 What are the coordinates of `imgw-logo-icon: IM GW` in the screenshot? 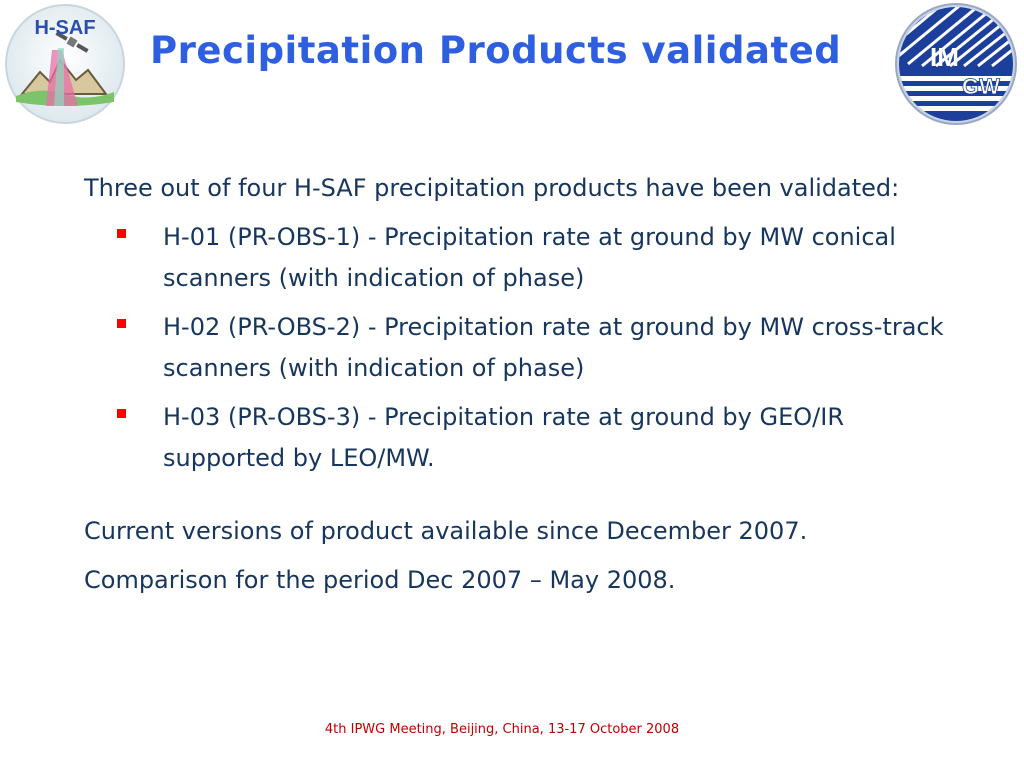 It's located at (956, 64).